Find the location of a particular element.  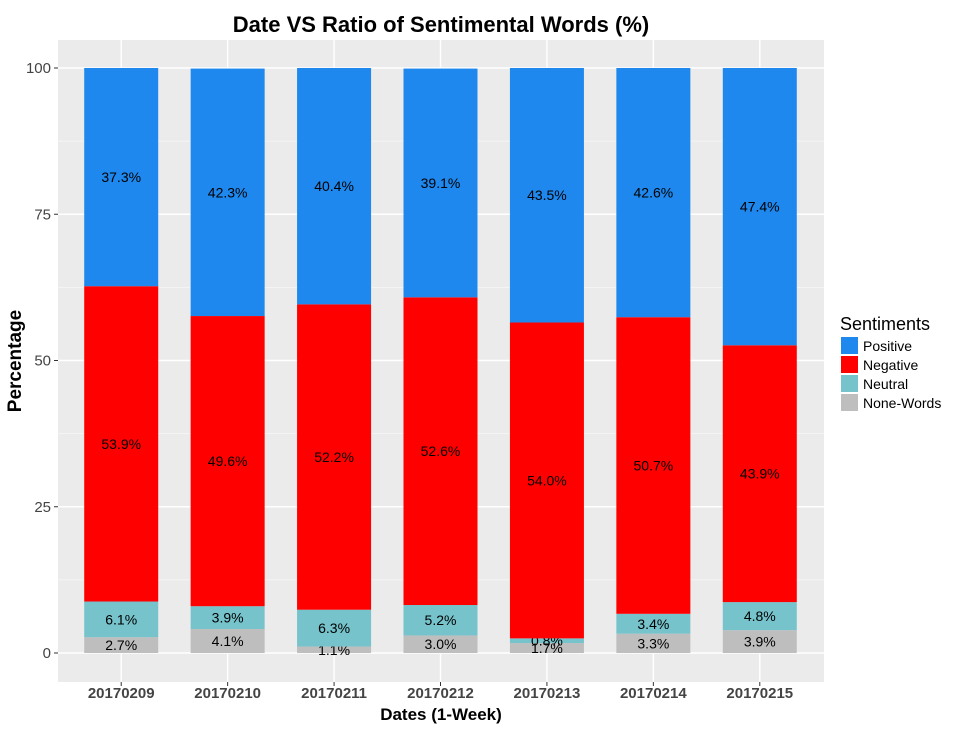

legend-key-negative is located at coordinates (849, 364).